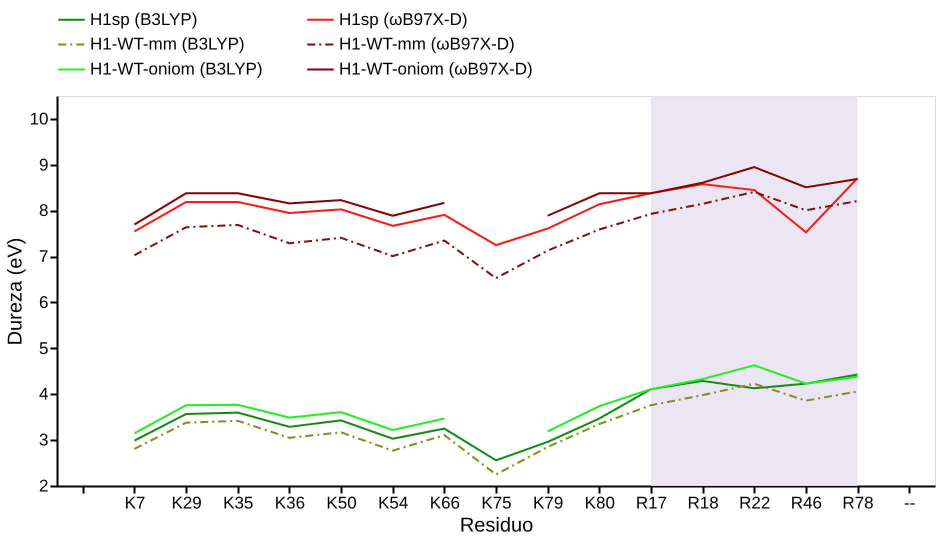 This screenshot has height=550, width=952. Describe the element at coordinates (43, 440) in the screenshot. I see `y-tick-label: 3` at that location.